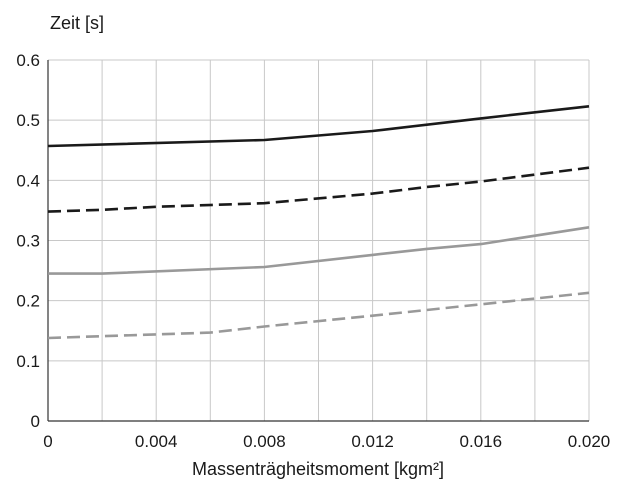 Image resolution: width=625 pixels, height=493 pixels. I want to click on x-tick-label: 0.008, so click(264, 441).